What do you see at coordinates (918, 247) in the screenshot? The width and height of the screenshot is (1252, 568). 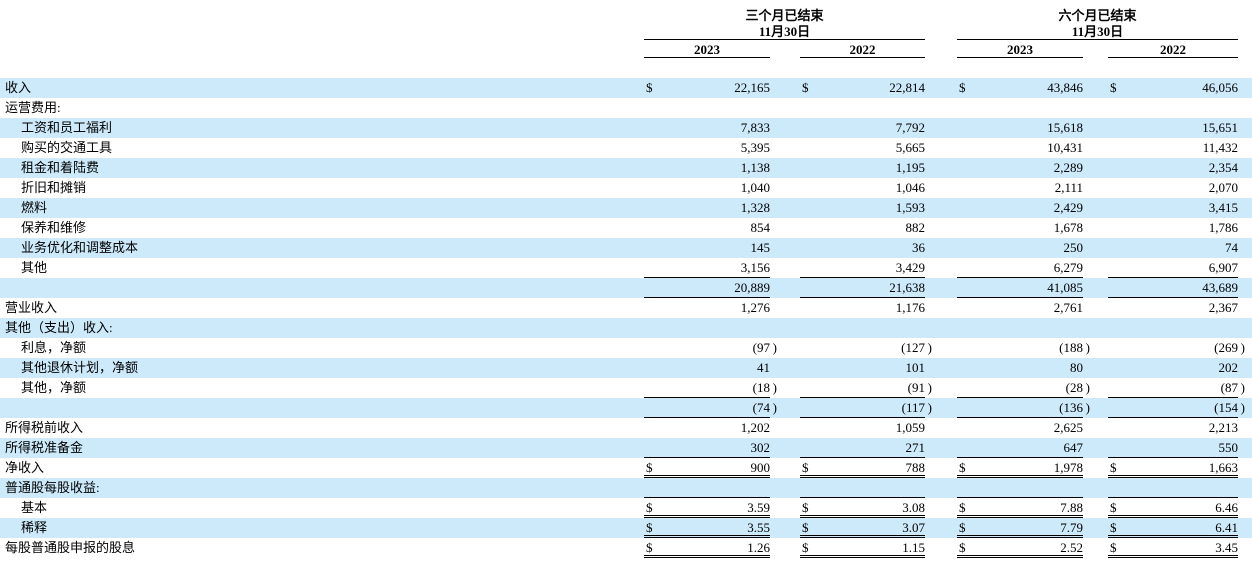 I see `cell-value: 36` at bounding box center [918, 247].